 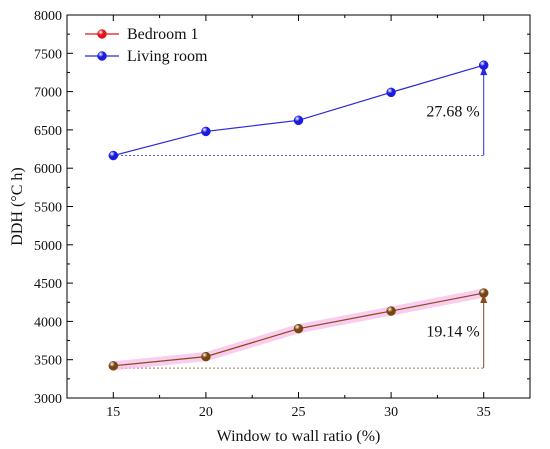 I want to click on y-tick-label: 3500, so click(x=48, y=361).